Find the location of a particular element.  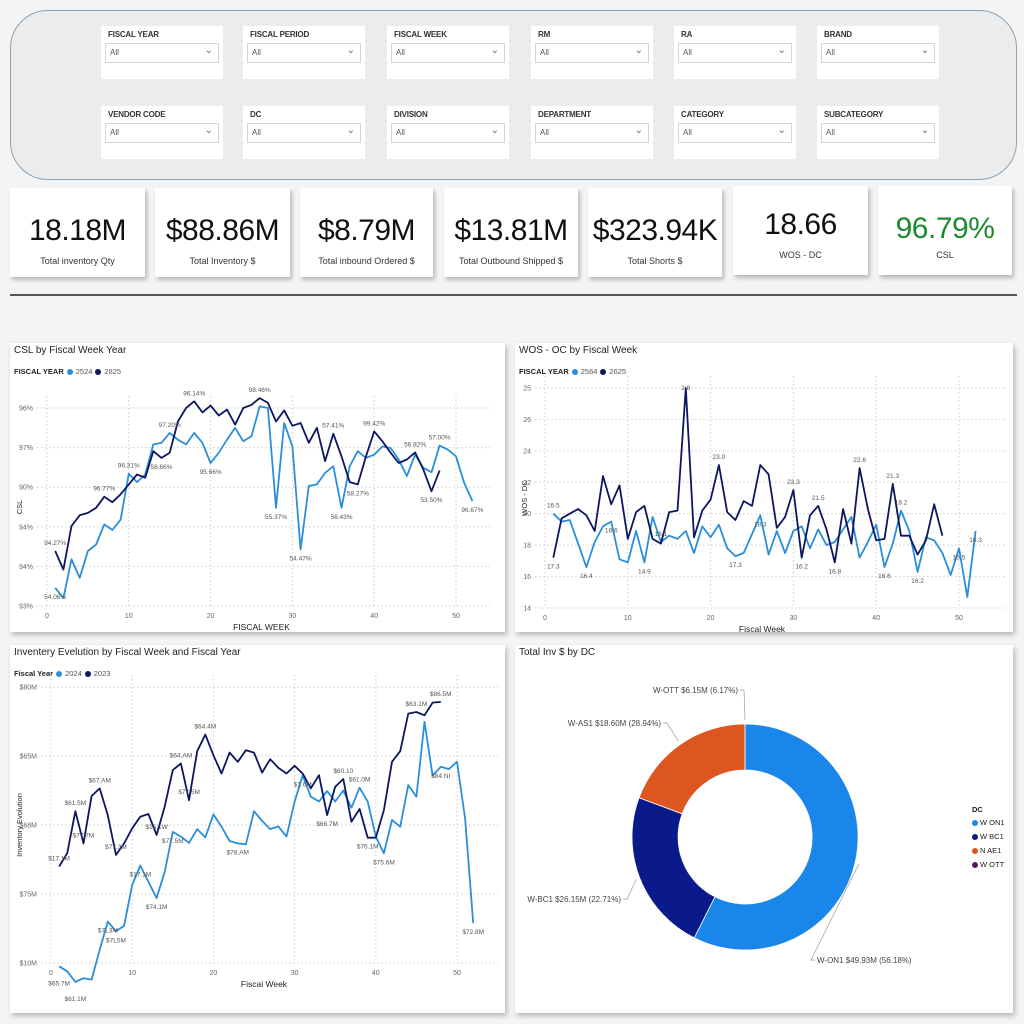

y-tick-label: 93% is located at coordinates (26, 607).